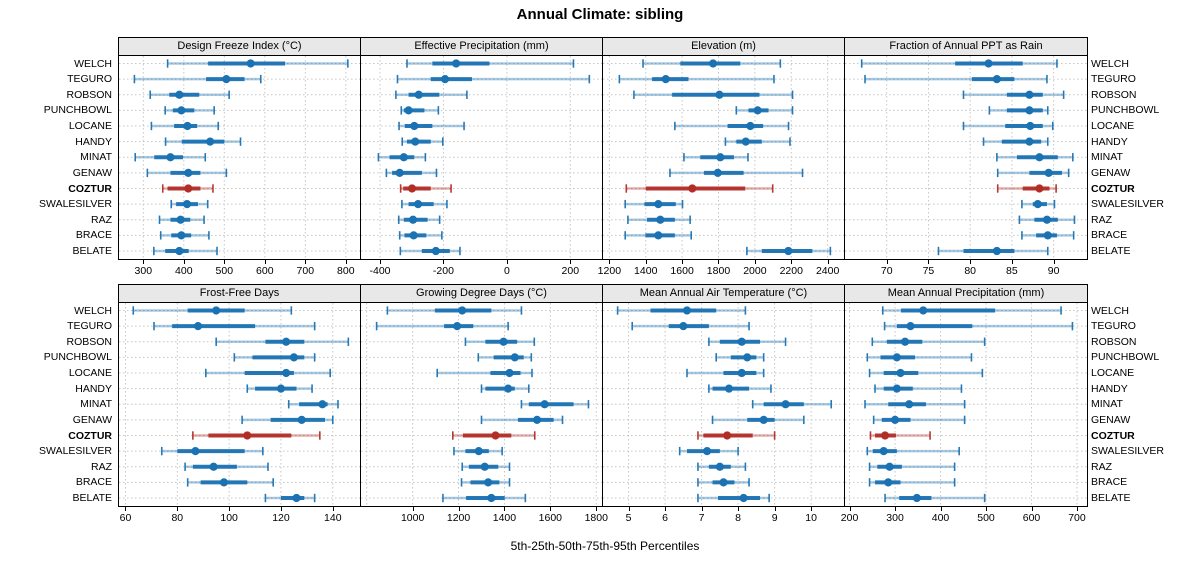 This screenshot has height=575, width=1200. What do you see at coordinates (646, 271) in the screenshot?
I see `x-tick-label: 1400` at bounding box center [646, 271].